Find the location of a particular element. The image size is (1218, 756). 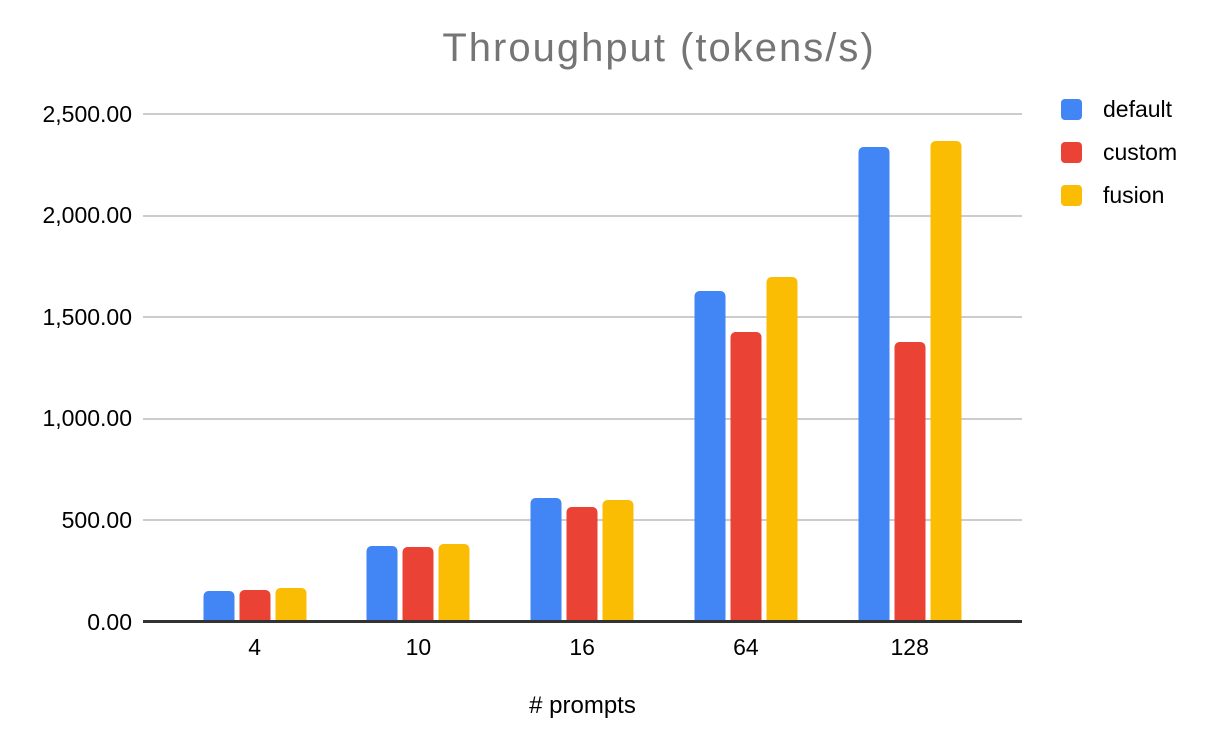

legend-item-fusion: fusion is located at coordinates (1119, 195).